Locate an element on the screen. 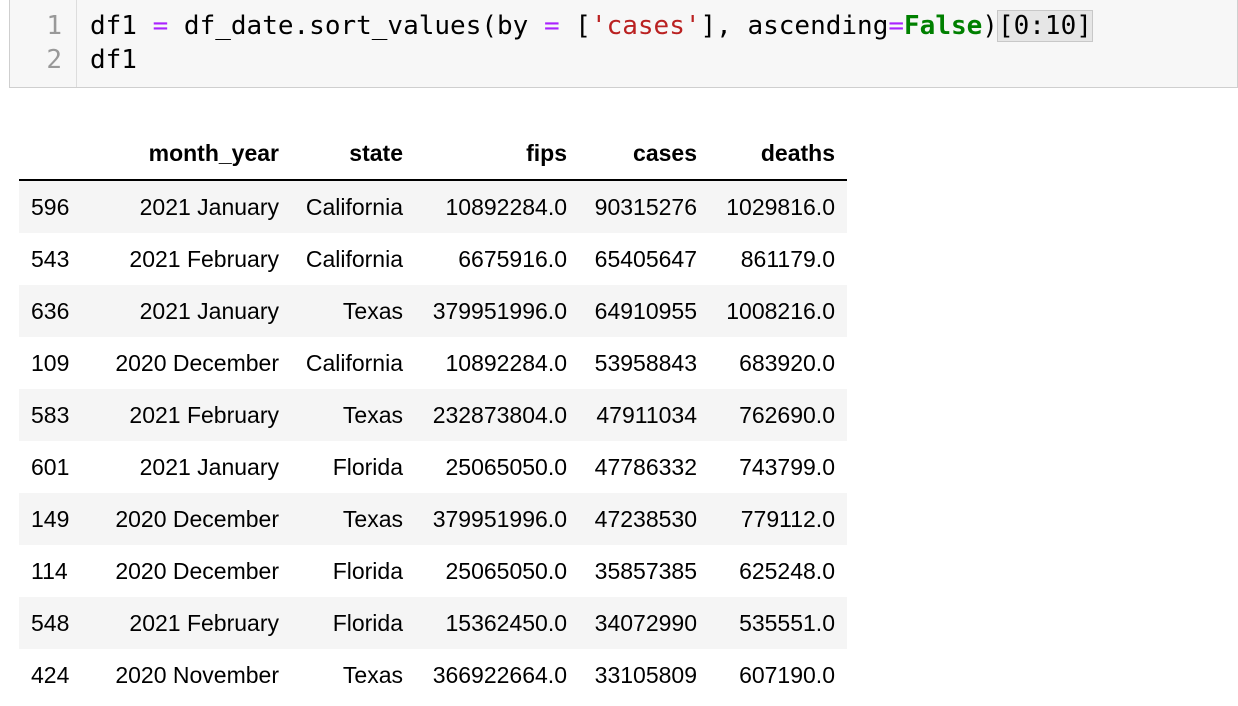 Image resolution: width=1238 pixels, height=706 pixels. line-number: 2 is located at coordinates (54, 60).